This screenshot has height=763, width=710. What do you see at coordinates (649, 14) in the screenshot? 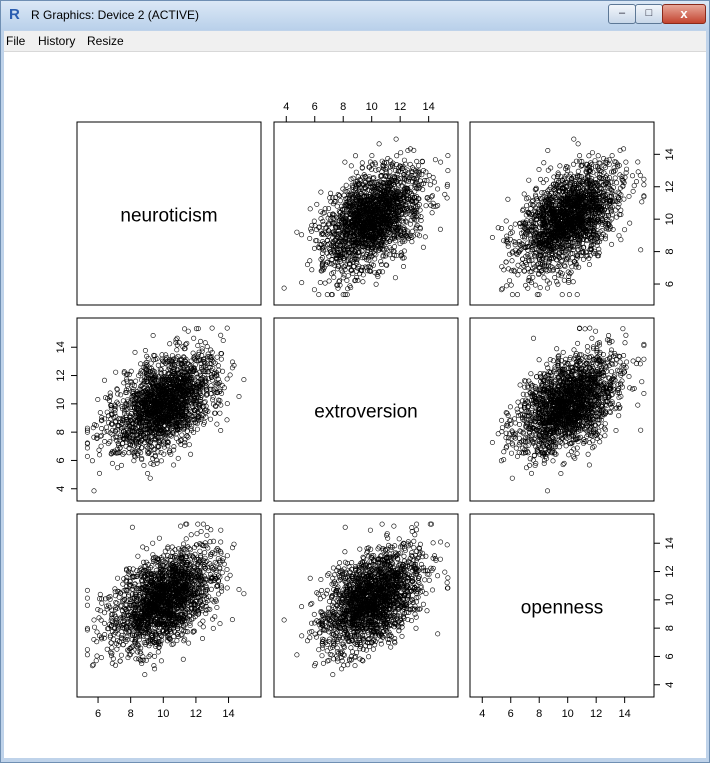
I see `maximize-button: □` at bounding box center [649, 14].